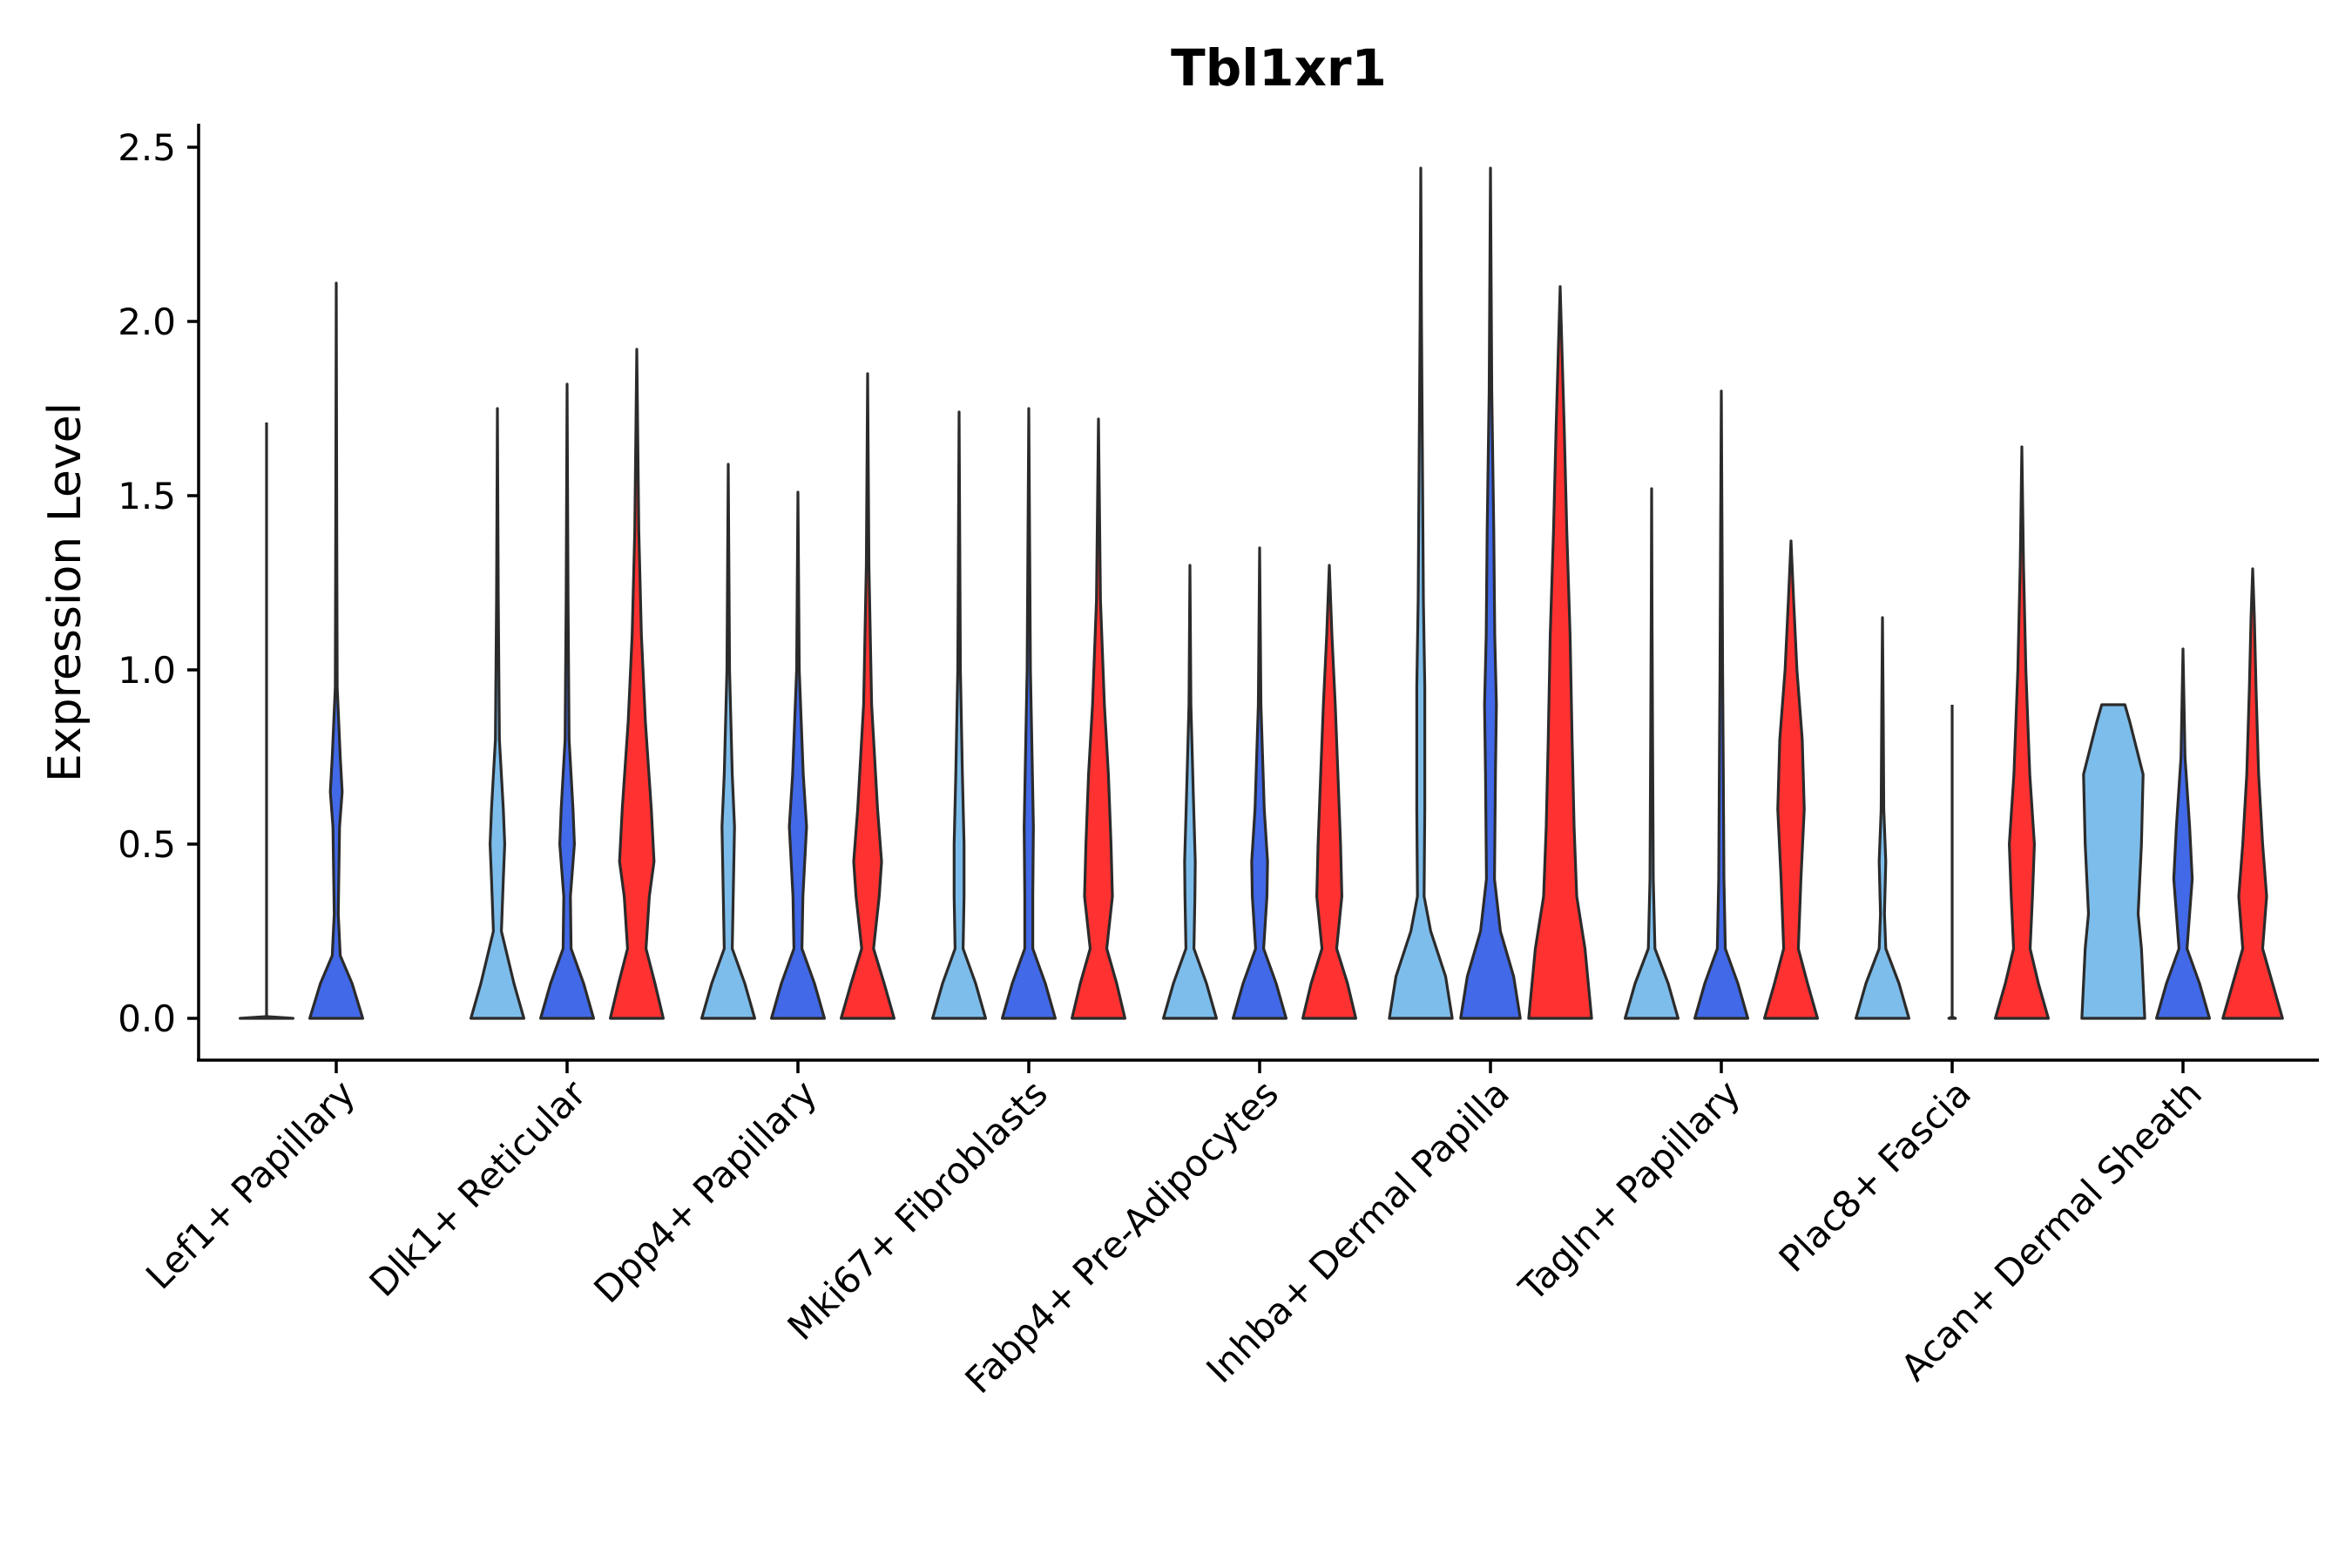 Image resolution: width=2352 pixels, height=1568 pixels. I want to click on chart-title: Tbl1xr1, so click(1279, 68).